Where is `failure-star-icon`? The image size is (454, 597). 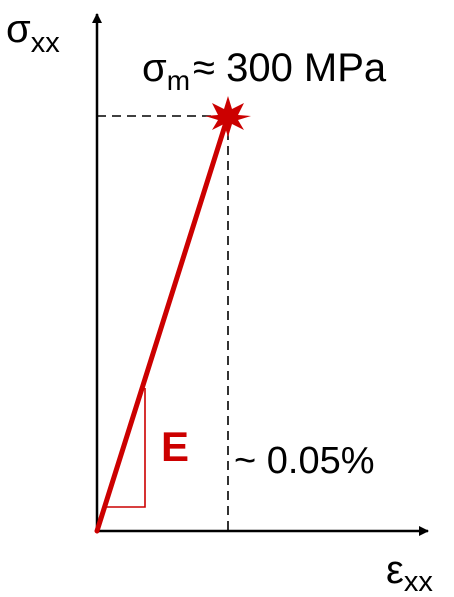 failure-star-icon is located at coordinates (228, 116).